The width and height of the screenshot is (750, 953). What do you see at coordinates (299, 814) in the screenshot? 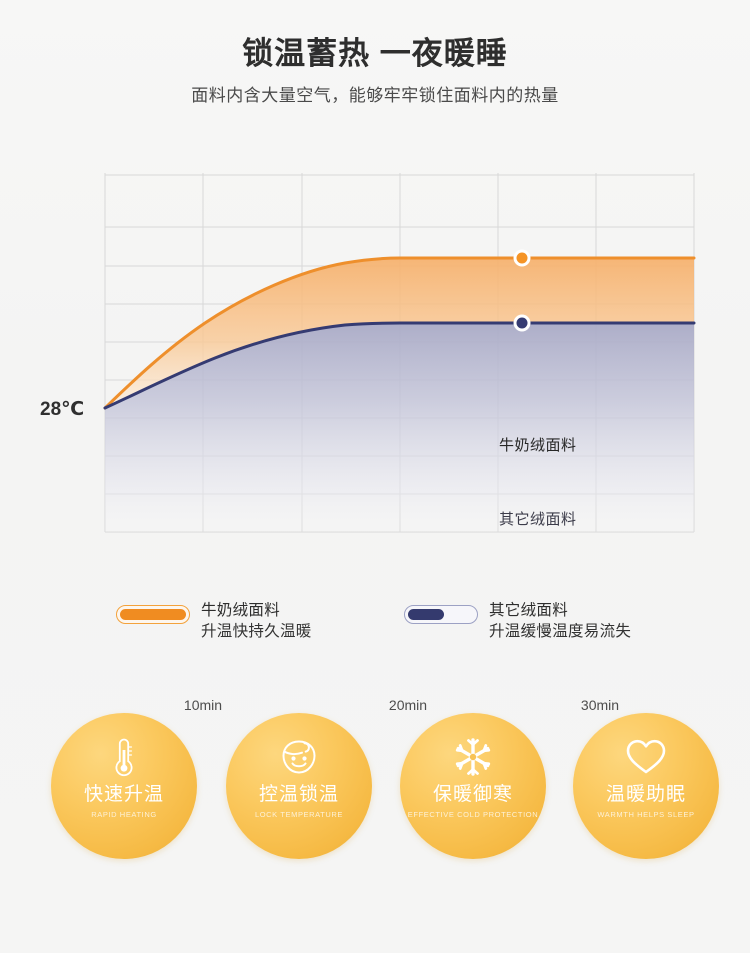
I see `feature-sub: LOCK TEMPERATURE` at bounding box center [299, 814].